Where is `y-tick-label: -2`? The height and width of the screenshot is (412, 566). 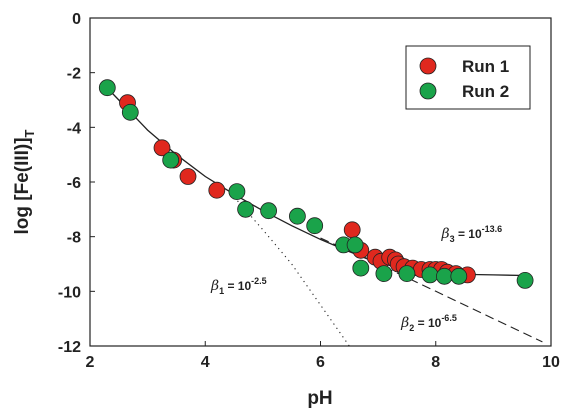 y-tick-label: -2 is located at coordinates (74, 74).